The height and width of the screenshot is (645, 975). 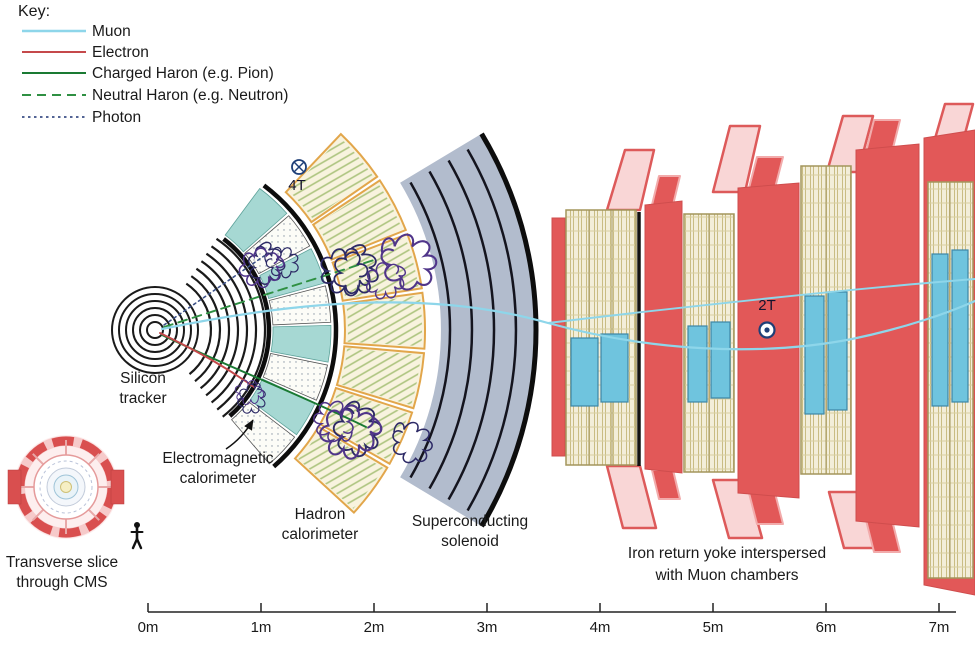 I want to click on legend-label-charged-hadron: Charged Haron (e.g. Pion), so click(x=183, y=73).